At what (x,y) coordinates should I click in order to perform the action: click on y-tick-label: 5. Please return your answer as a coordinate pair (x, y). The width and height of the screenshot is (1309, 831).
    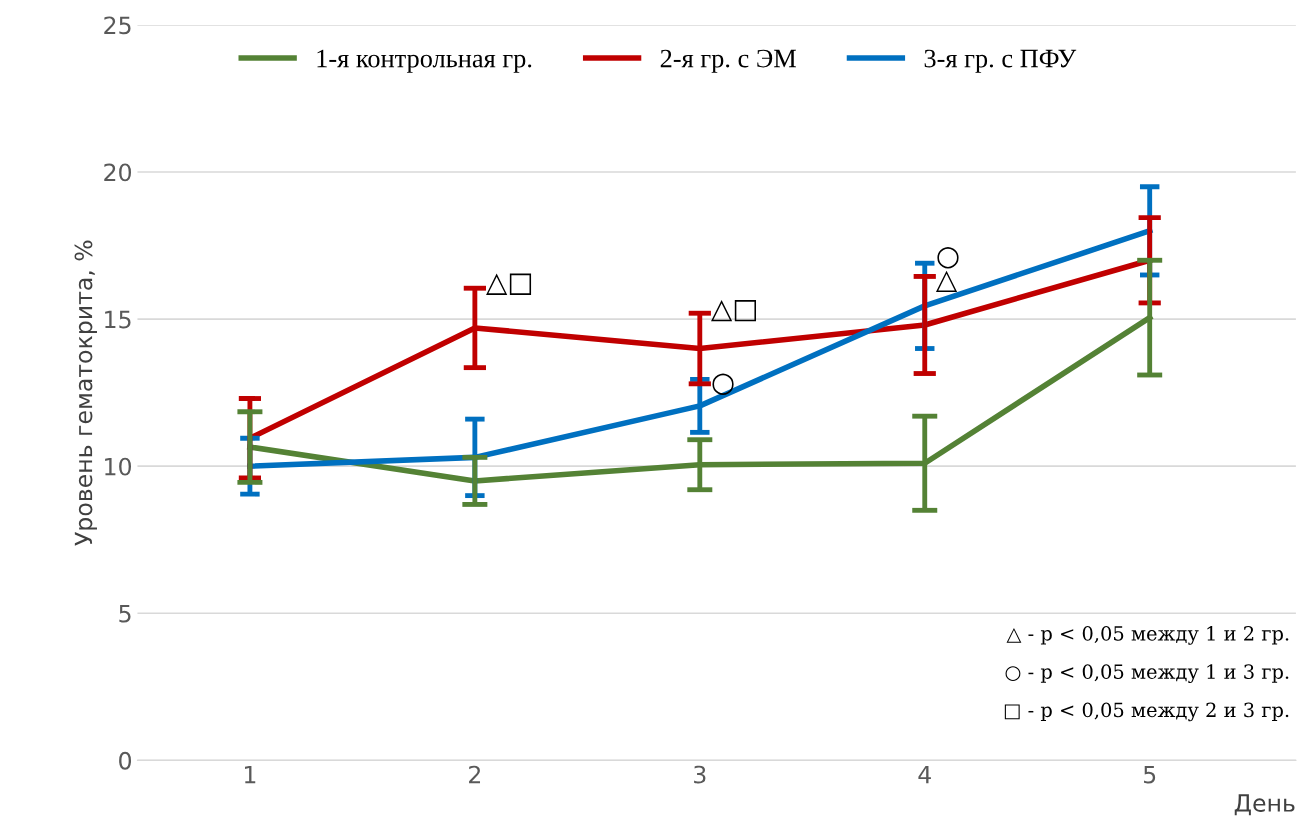
    Looking at the image, I should click on (125, 614).